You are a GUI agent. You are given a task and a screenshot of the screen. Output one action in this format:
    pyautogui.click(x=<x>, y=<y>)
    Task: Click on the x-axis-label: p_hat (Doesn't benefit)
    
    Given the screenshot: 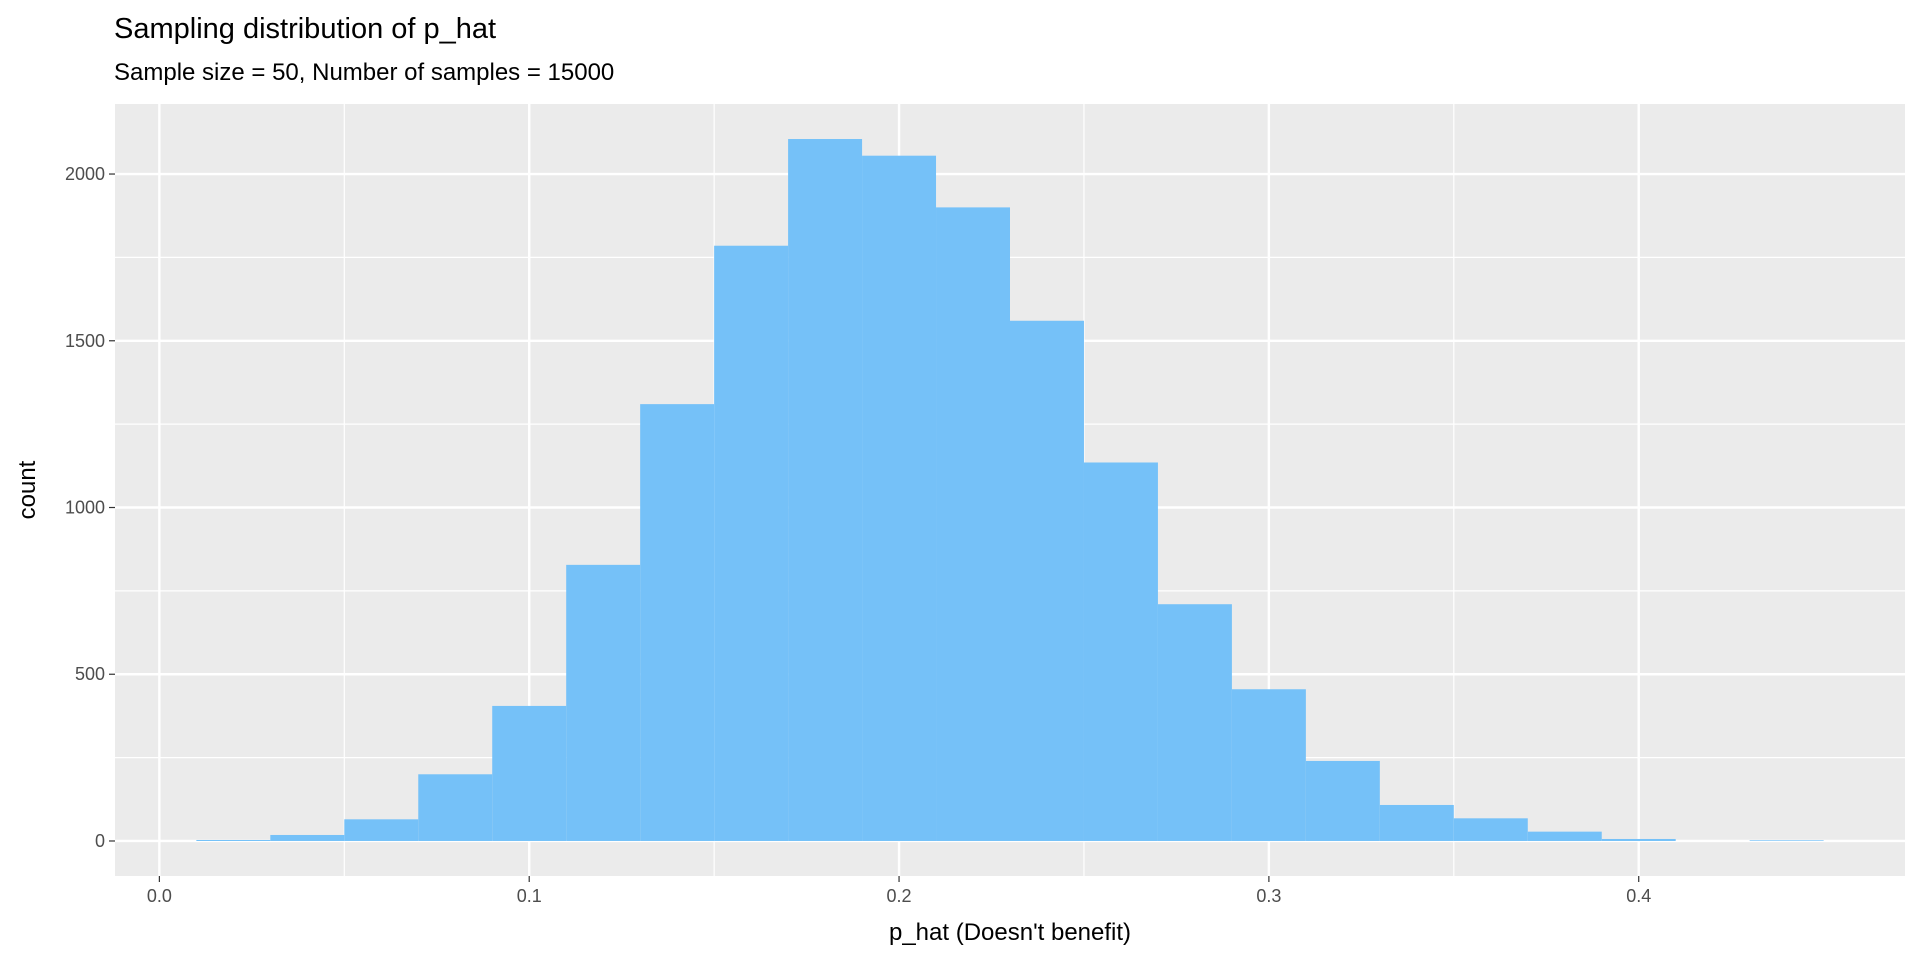 What is the action you would take?
    pyautogui.click(x=1010, y=932)
    